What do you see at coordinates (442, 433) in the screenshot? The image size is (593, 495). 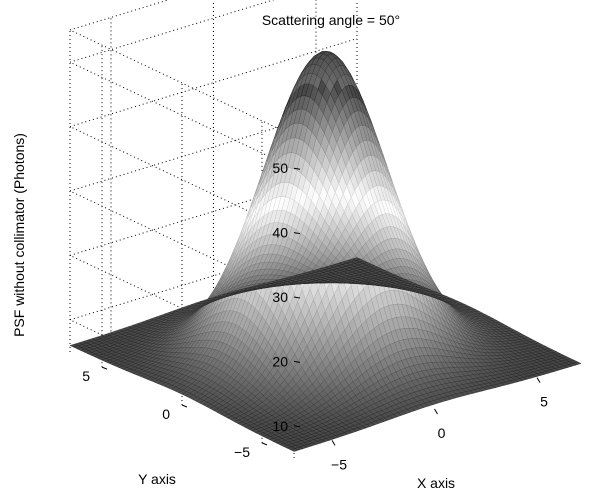 I see `x-tick-label: 0` at bounding box center [442, 433].